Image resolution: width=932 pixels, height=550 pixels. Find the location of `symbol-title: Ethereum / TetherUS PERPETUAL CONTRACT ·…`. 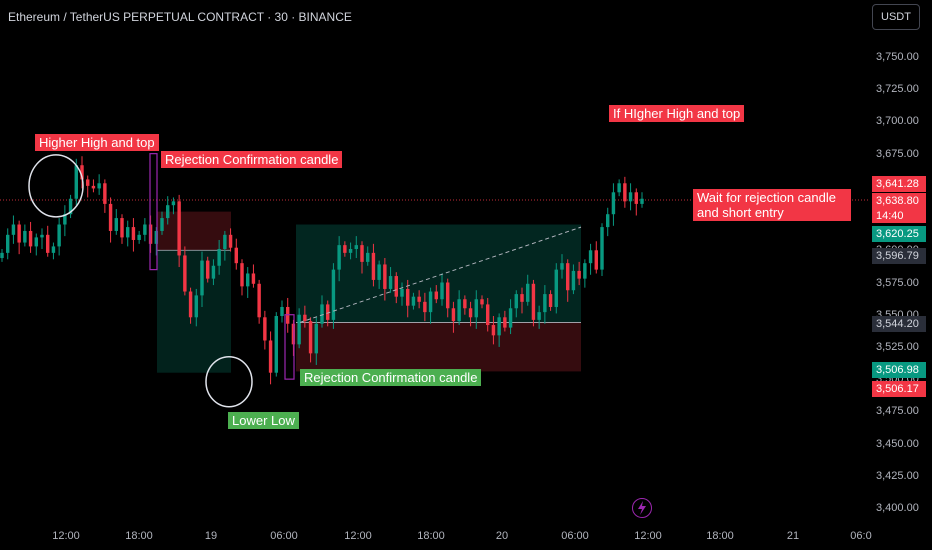

symbol-title: Ethereum / TetherUS PERPETUAL CONTRACT ·… is located at coordinates (180, 17).